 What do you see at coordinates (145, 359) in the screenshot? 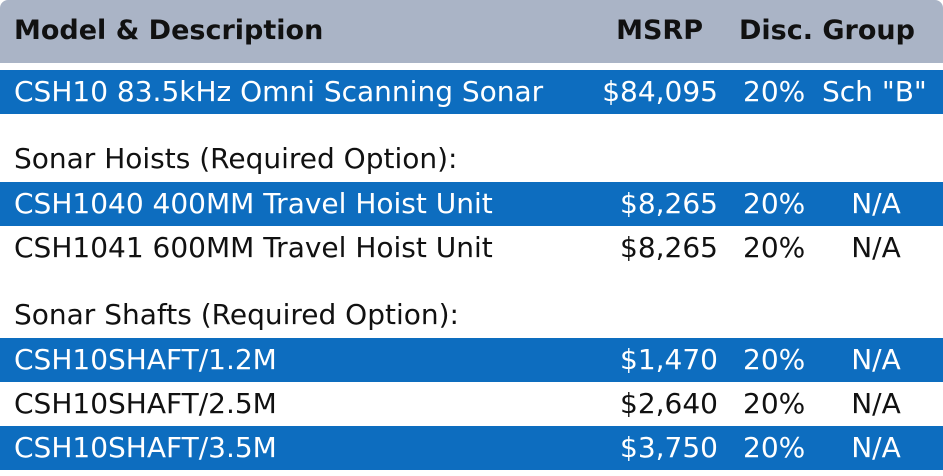
I see `row-description: CSH10SHAFT/1.2M` at bounding box center [145, 359].